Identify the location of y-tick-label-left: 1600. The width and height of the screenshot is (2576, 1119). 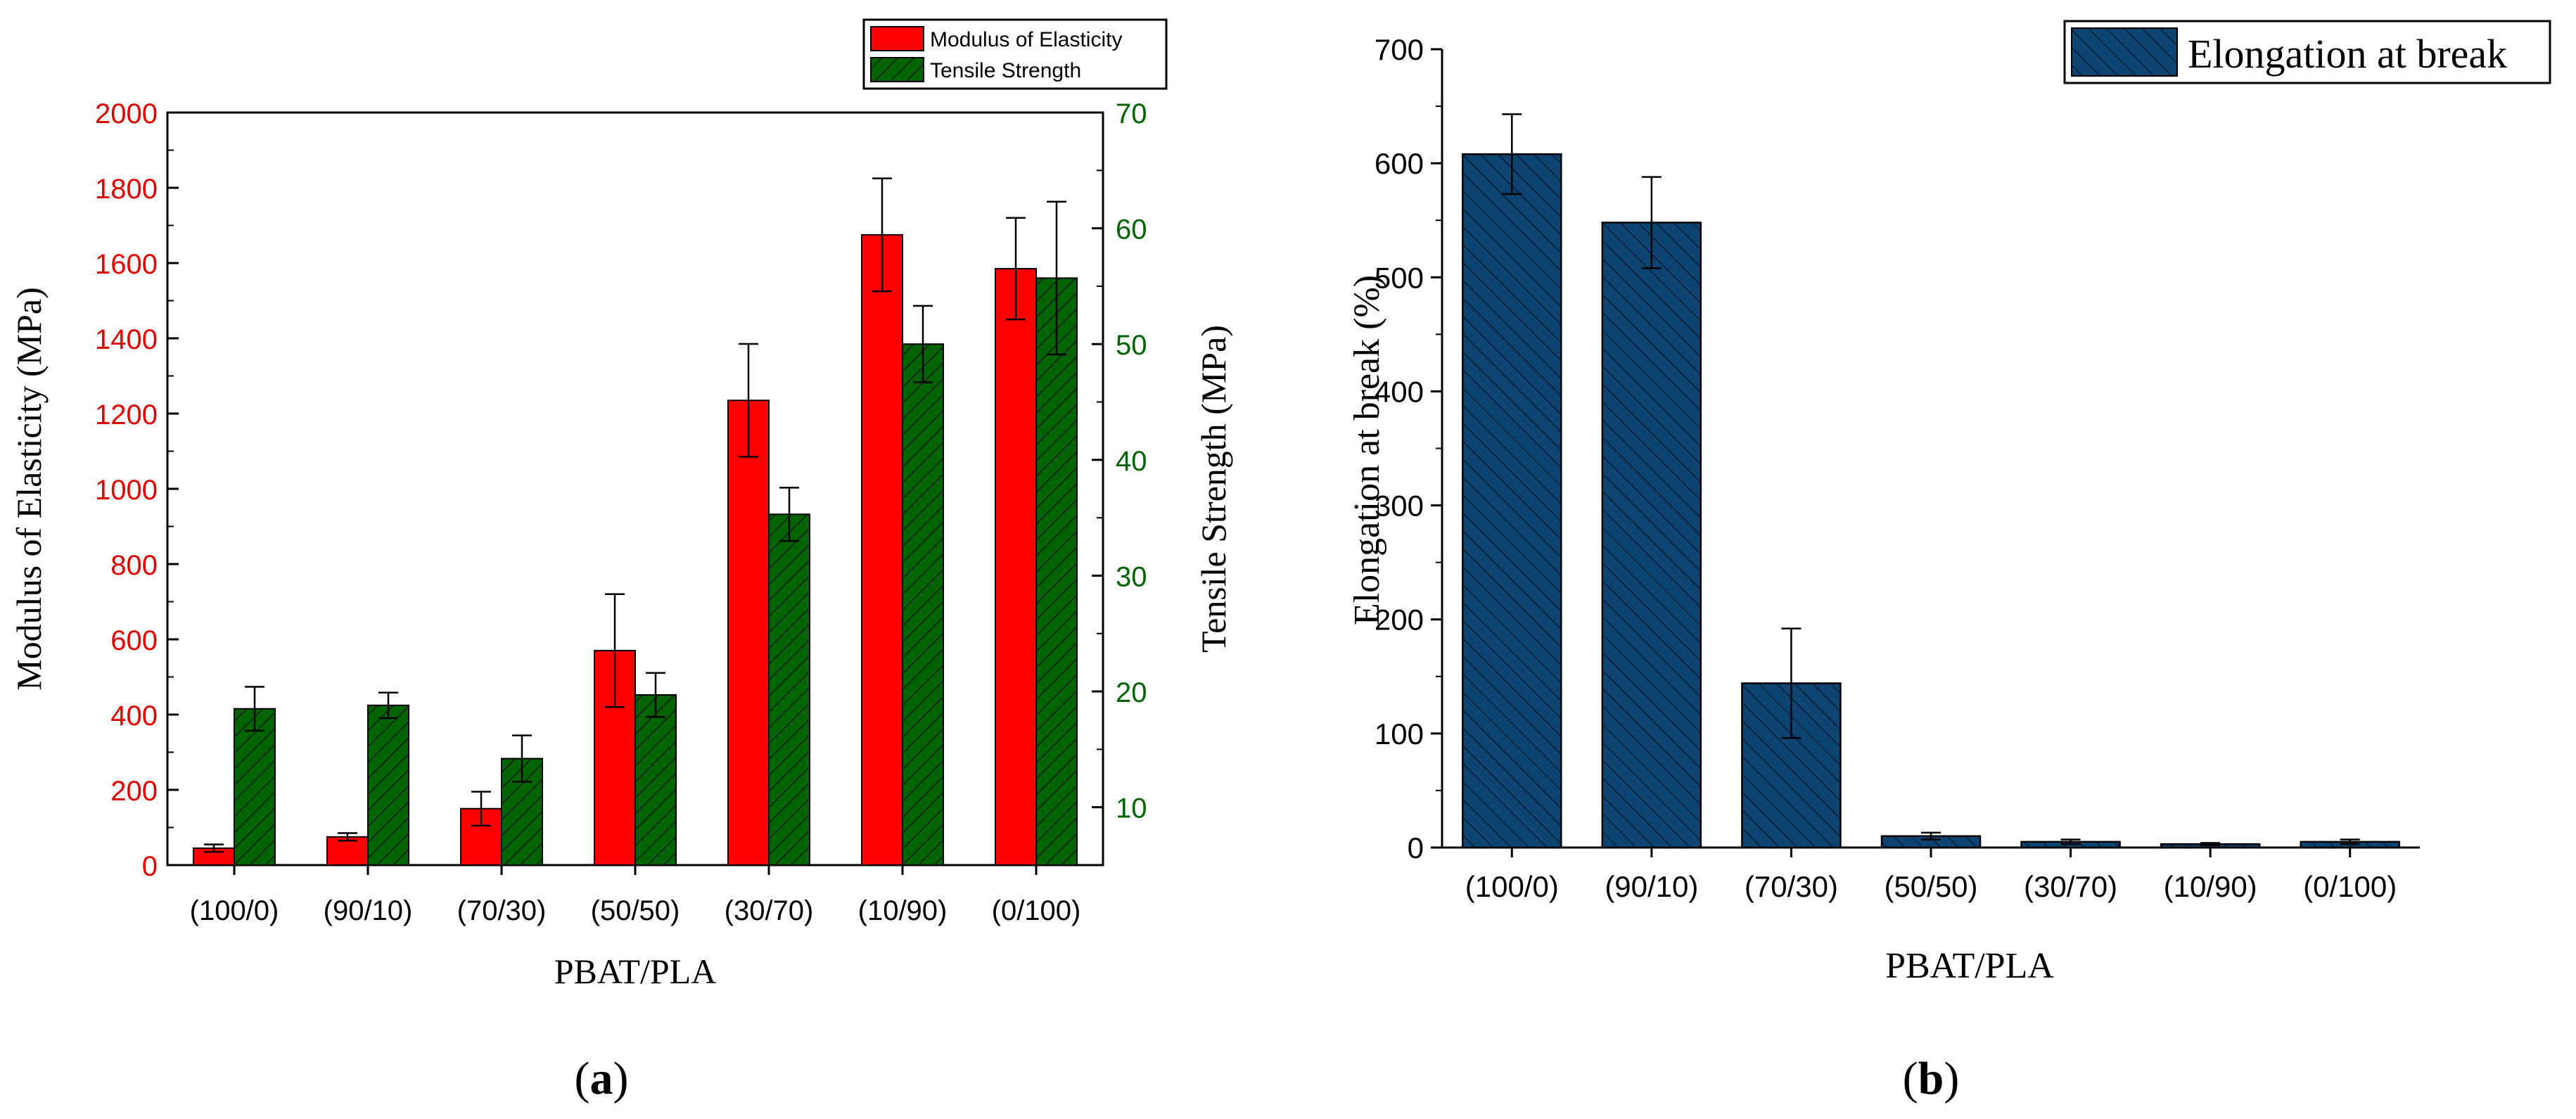
(126, 264).